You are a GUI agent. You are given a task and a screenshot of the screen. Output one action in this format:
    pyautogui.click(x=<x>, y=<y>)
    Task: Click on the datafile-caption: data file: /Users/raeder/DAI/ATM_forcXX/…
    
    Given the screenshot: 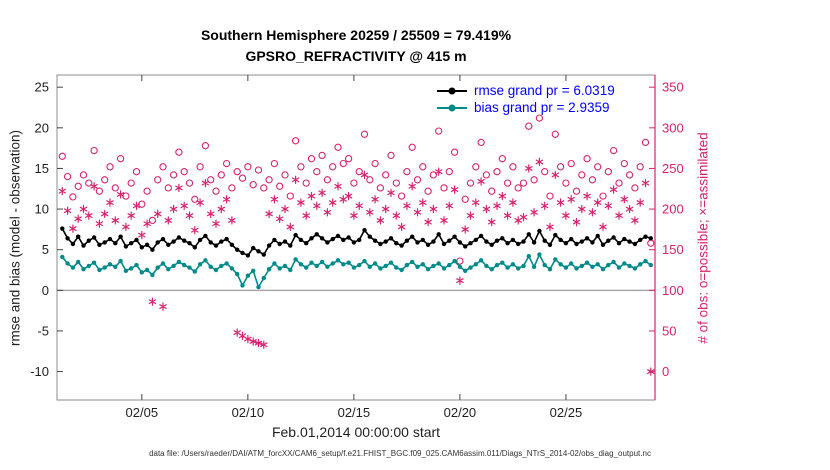 What is the action you would take?
    pyautogui.click(x=400, y=453)
    